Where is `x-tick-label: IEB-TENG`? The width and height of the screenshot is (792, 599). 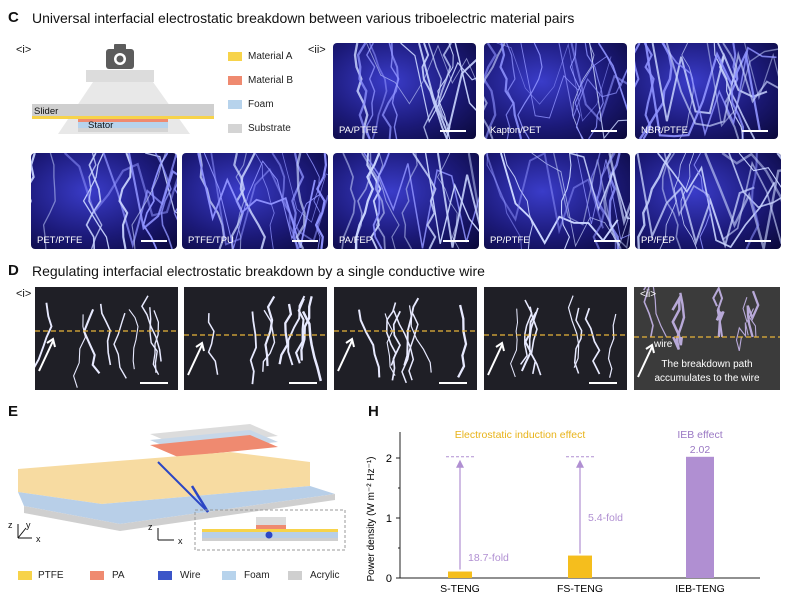 x-tick-label: IEB-TENG is located at coordinates (700, 589).